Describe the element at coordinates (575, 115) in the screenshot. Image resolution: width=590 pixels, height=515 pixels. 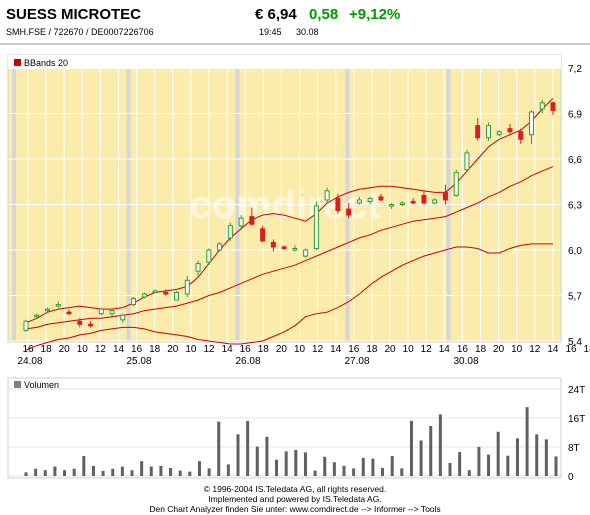
I see `price-axis-tick-label: 6,9` at that location.